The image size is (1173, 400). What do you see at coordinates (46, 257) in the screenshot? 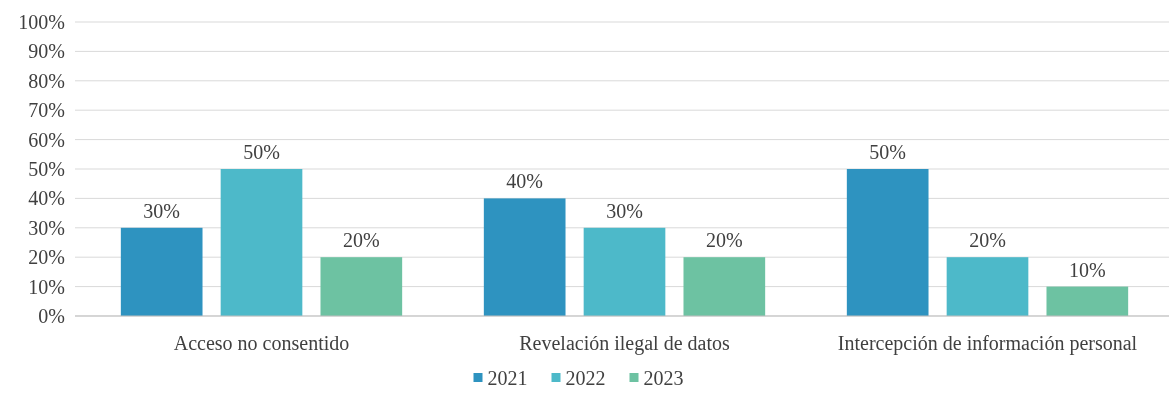
I see `y-tick-label: 20%` at bounding box center [46, 257].